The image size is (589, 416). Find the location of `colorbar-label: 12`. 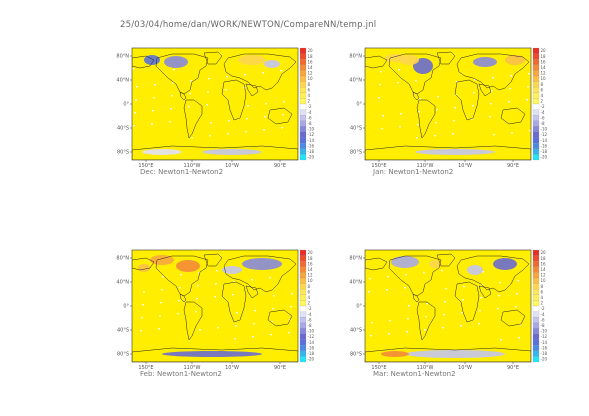

colorbar-label: 12 is located at coordinates (311, 275).